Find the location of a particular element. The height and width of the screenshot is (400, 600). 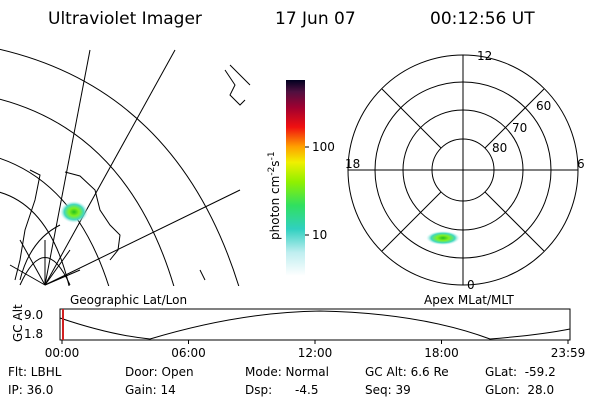

unit-text: s is located at coordinates (275, 163).